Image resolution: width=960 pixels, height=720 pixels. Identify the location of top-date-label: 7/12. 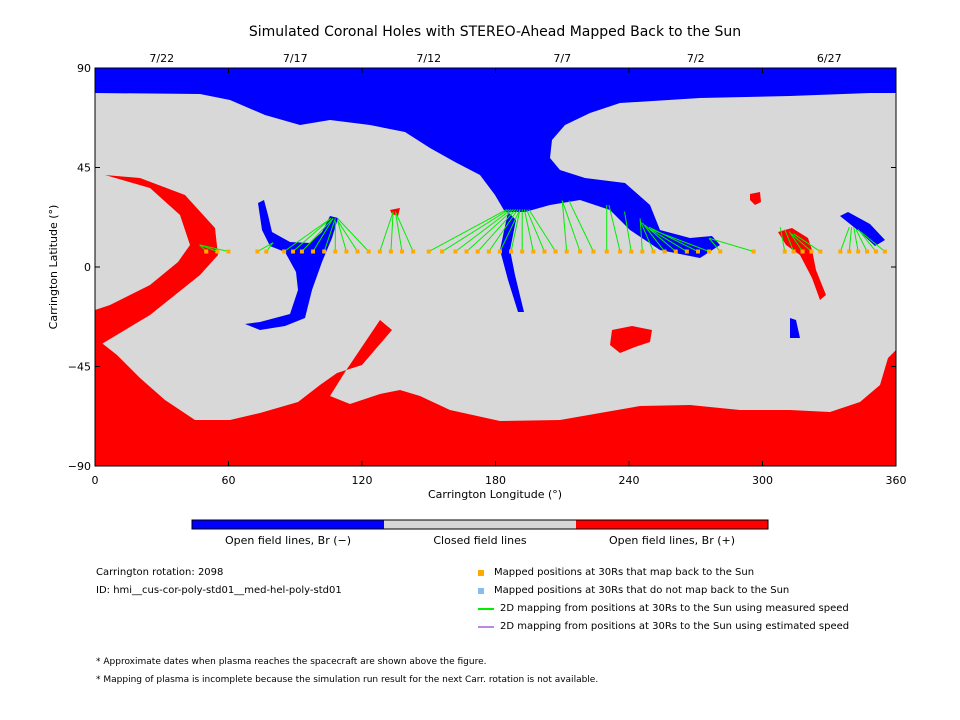
(428, 58).